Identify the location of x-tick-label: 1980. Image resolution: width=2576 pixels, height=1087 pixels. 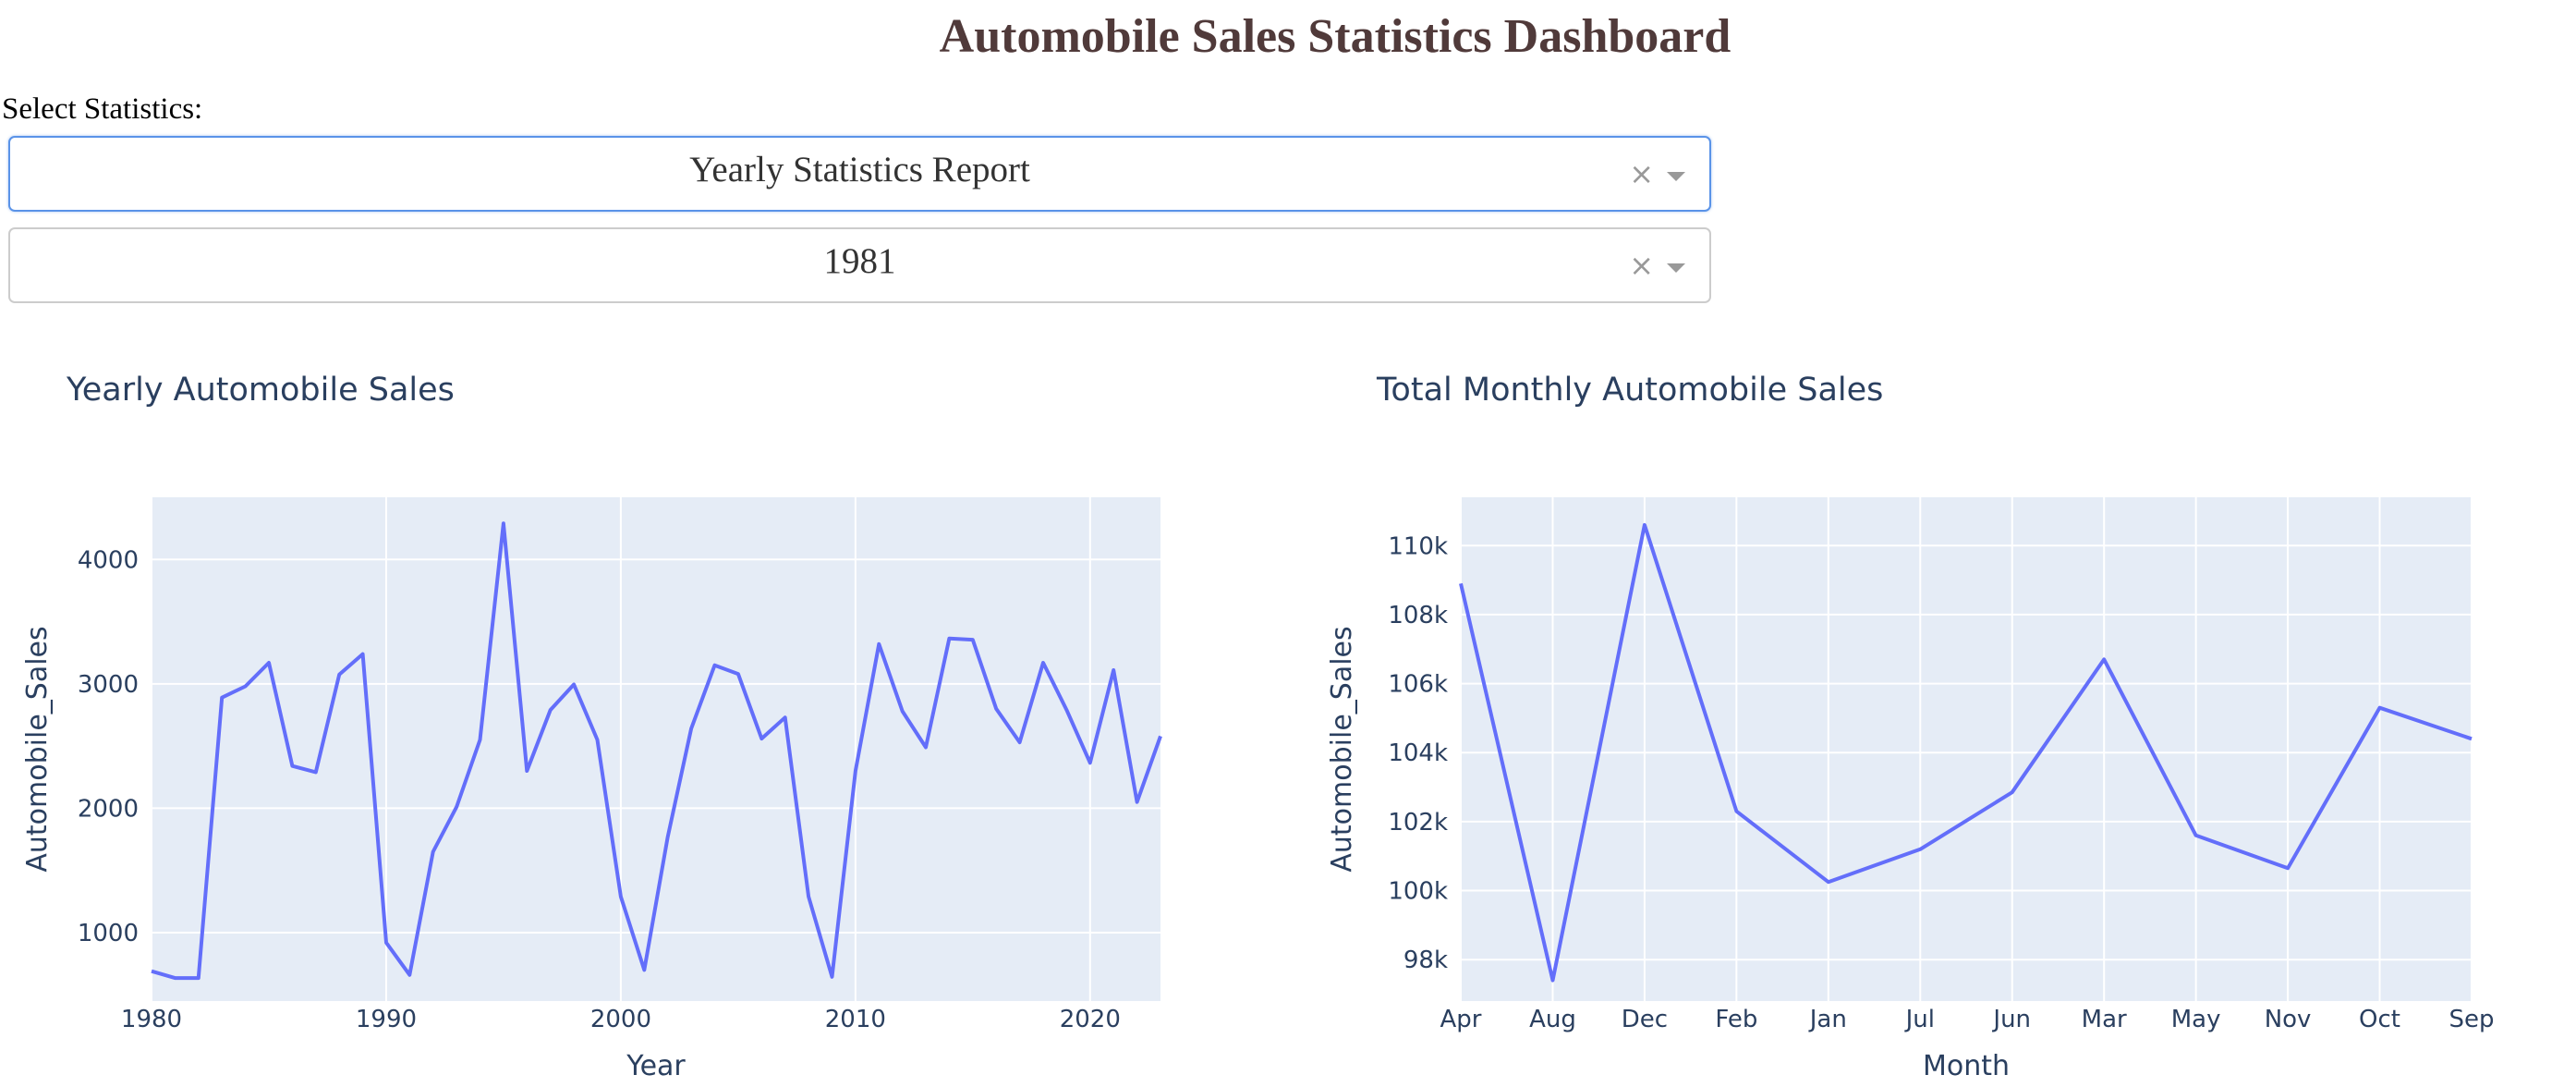
(151, 1020).